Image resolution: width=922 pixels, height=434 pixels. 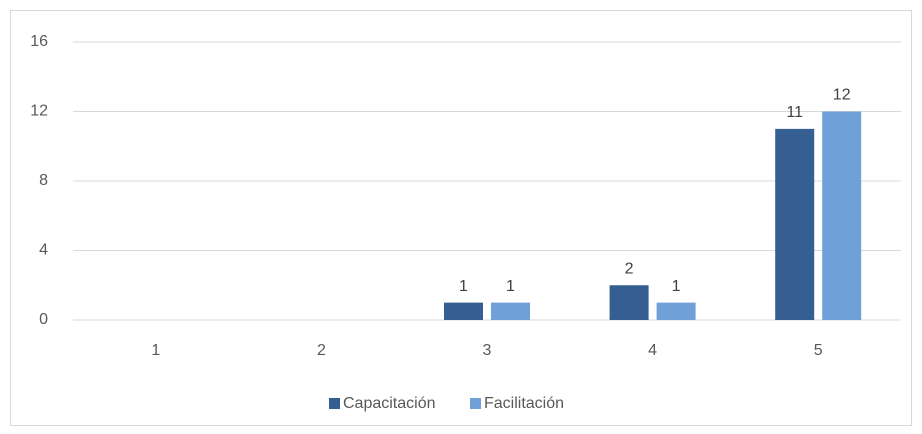 I want to click on x-tick-label: 4, so click(x=652, y=350).